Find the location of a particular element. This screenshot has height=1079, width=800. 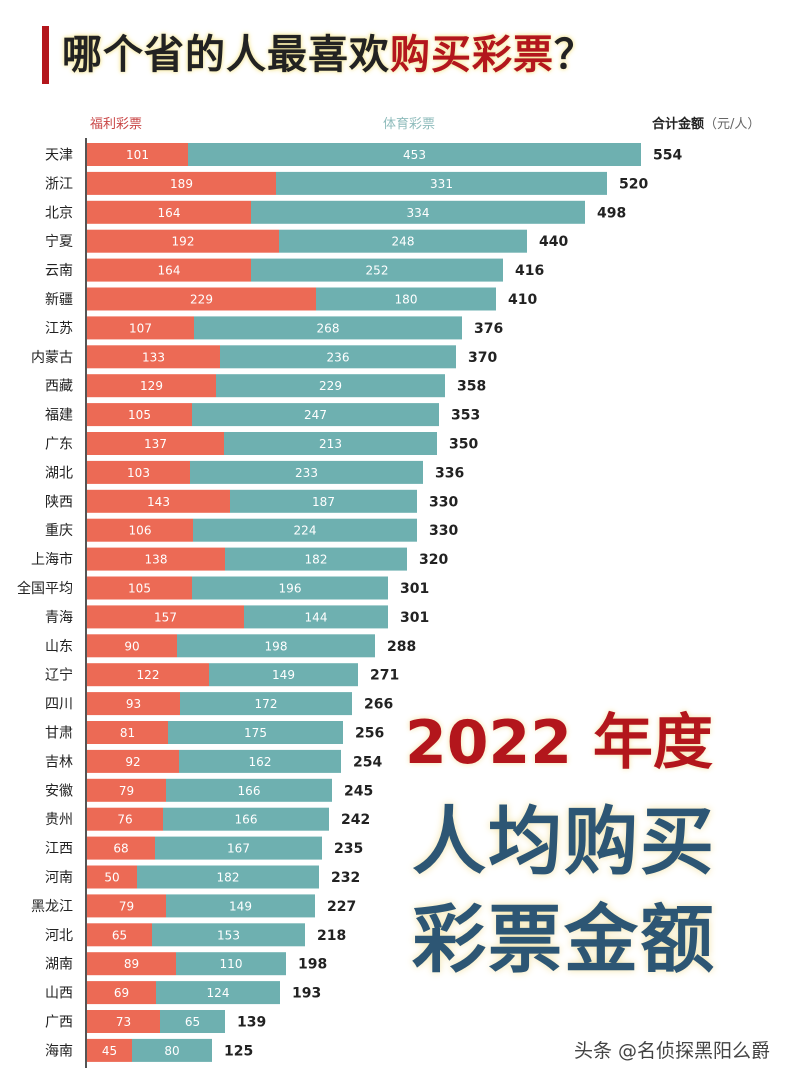

total-label: 218 is located at coordinates (331, 936).